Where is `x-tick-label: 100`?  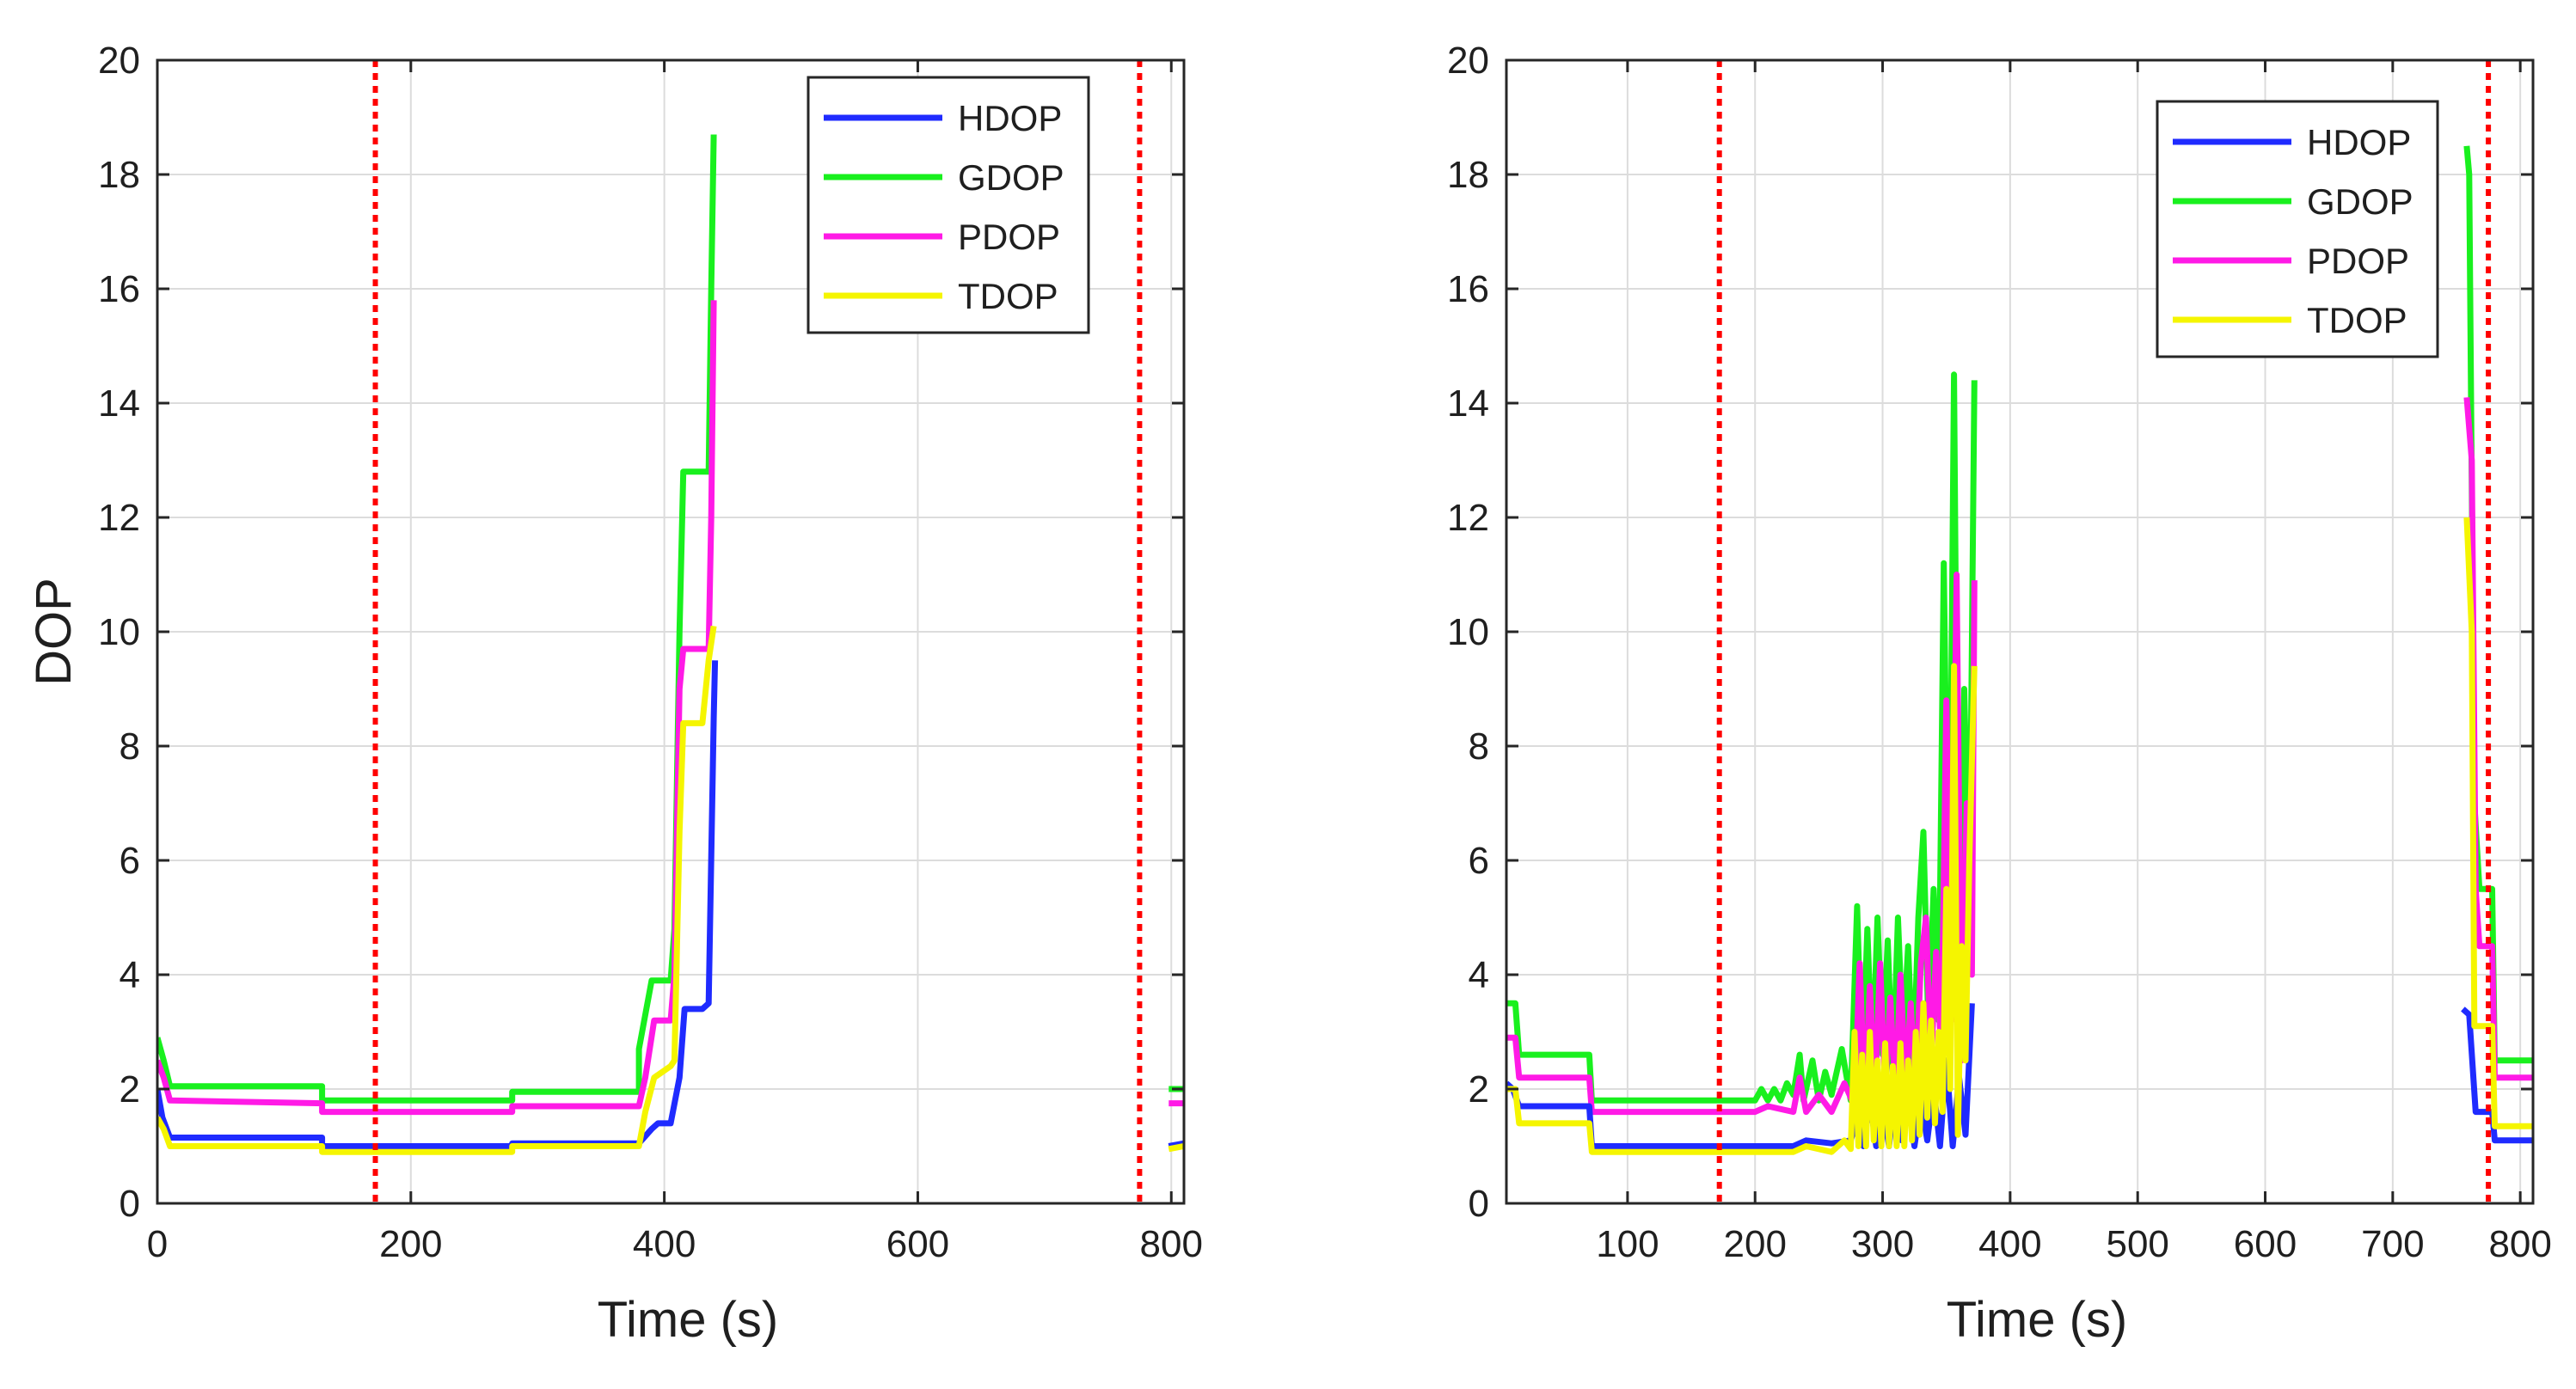
x-tick-label: 100 is located at coordinates (1627, 1244).